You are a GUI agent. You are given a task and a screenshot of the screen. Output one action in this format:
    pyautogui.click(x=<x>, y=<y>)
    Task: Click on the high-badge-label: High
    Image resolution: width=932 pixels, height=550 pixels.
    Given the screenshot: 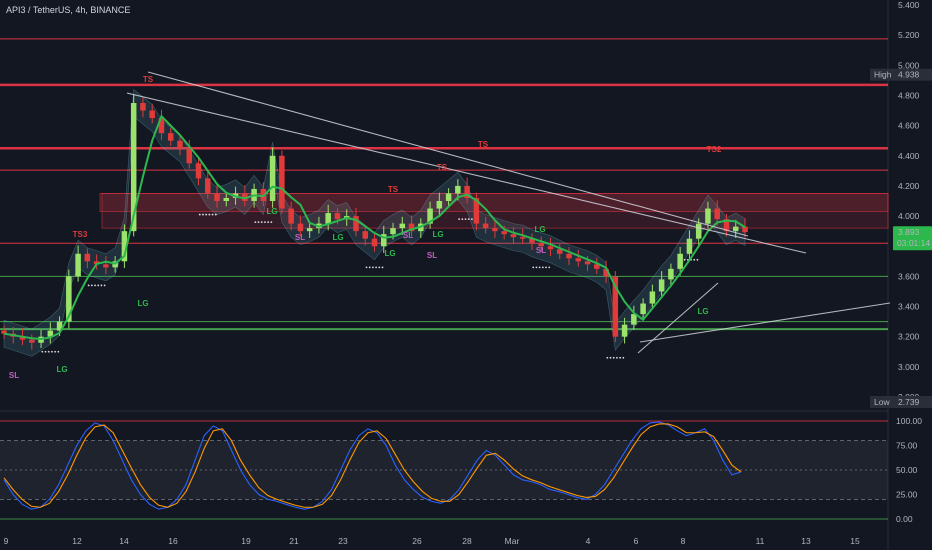 What is the action you would take?
    pyautogui.click(x=883, y=75)
    